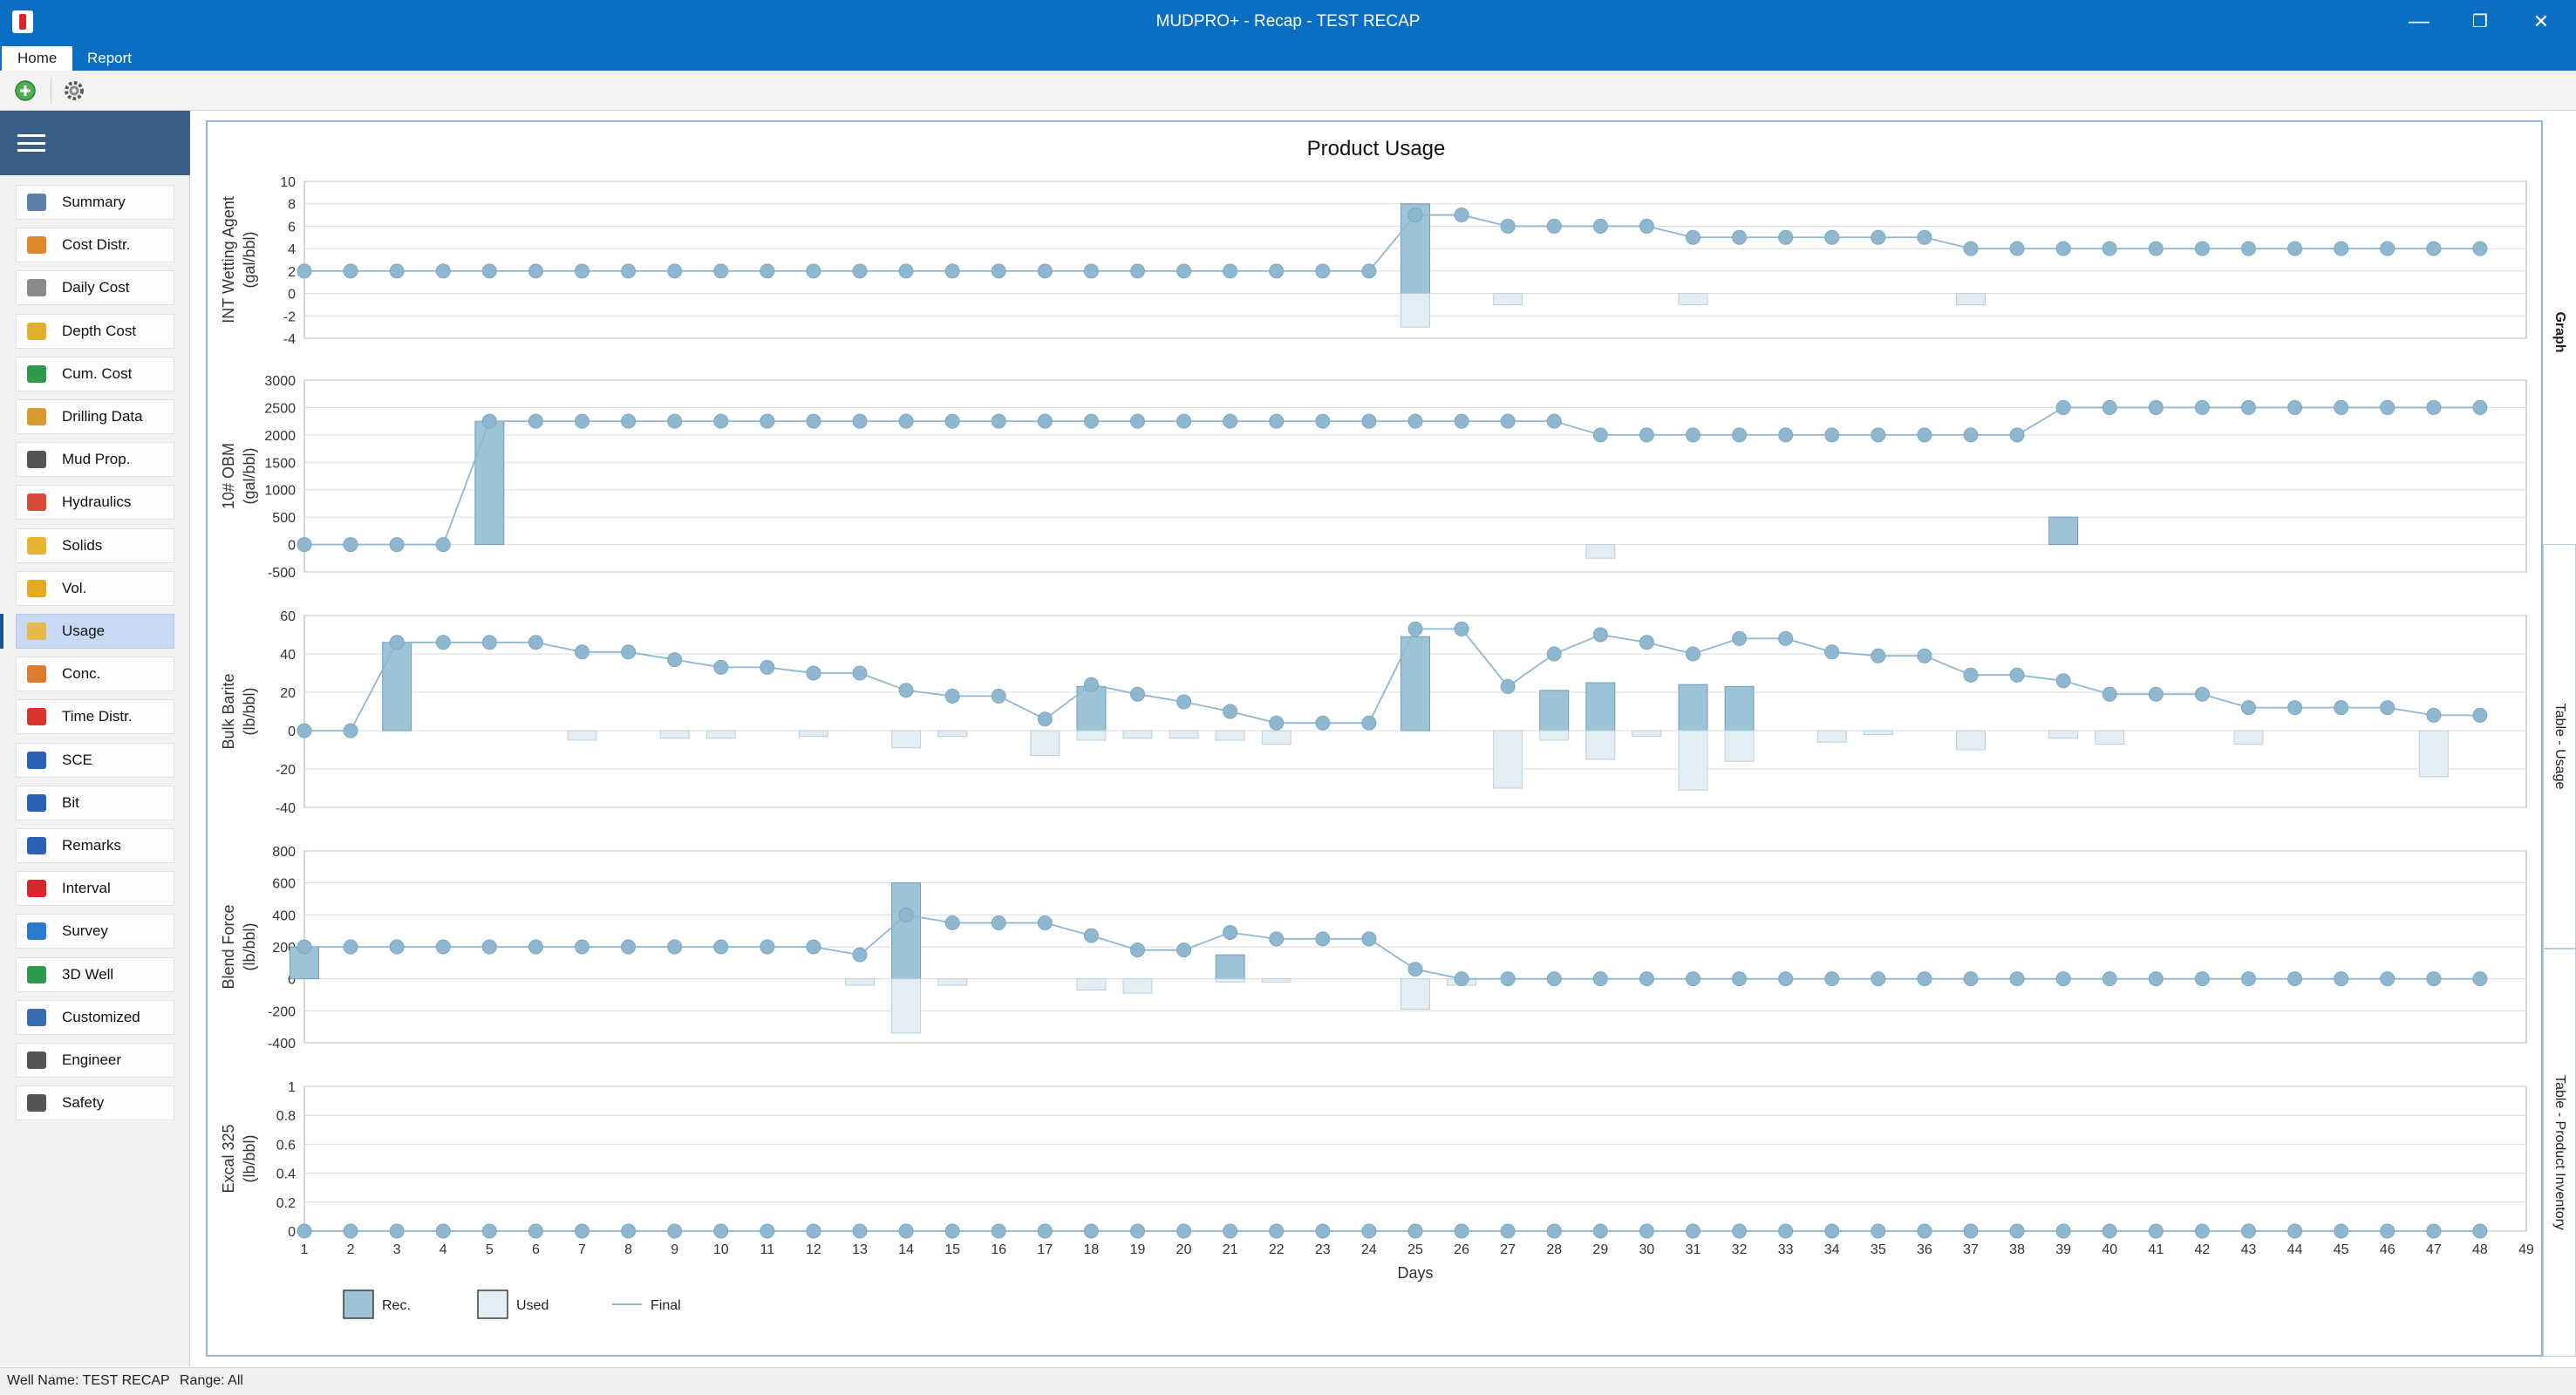  Describe the element at coordinates (1277, 1249) in the screenshot. I see `x-tick-label: 22` at that location.